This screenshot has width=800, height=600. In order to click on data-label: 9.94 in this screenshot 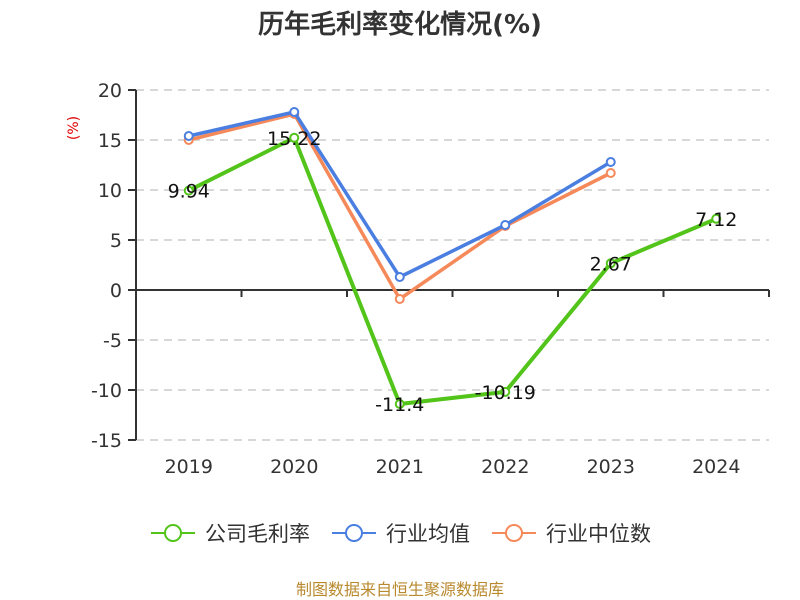, I will do `click(189, 192)`.